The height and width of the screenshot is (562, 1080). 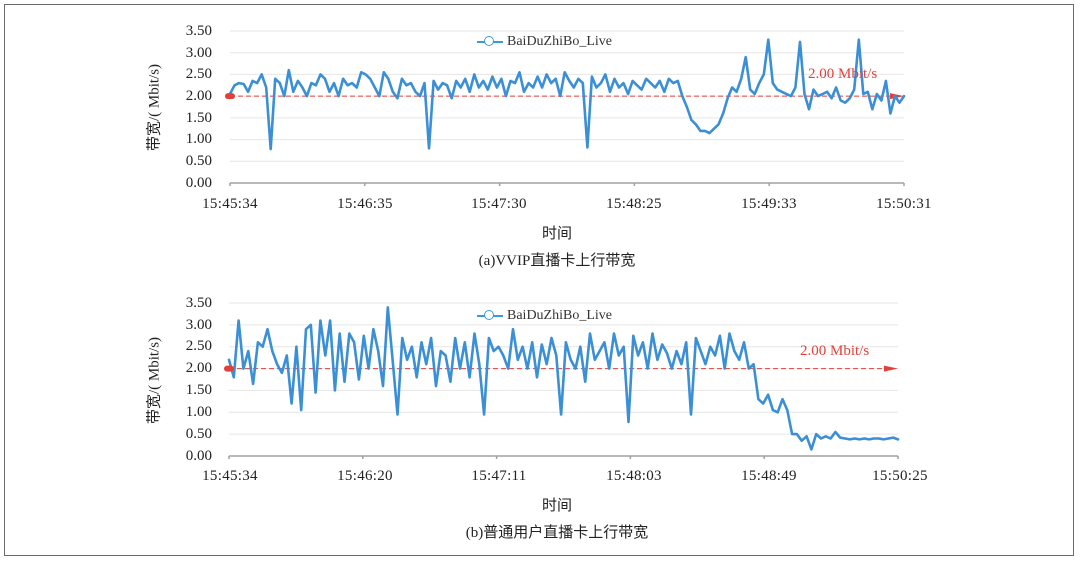 I want to click on x-tick: 15:50:25, so click(x=900, y=476).